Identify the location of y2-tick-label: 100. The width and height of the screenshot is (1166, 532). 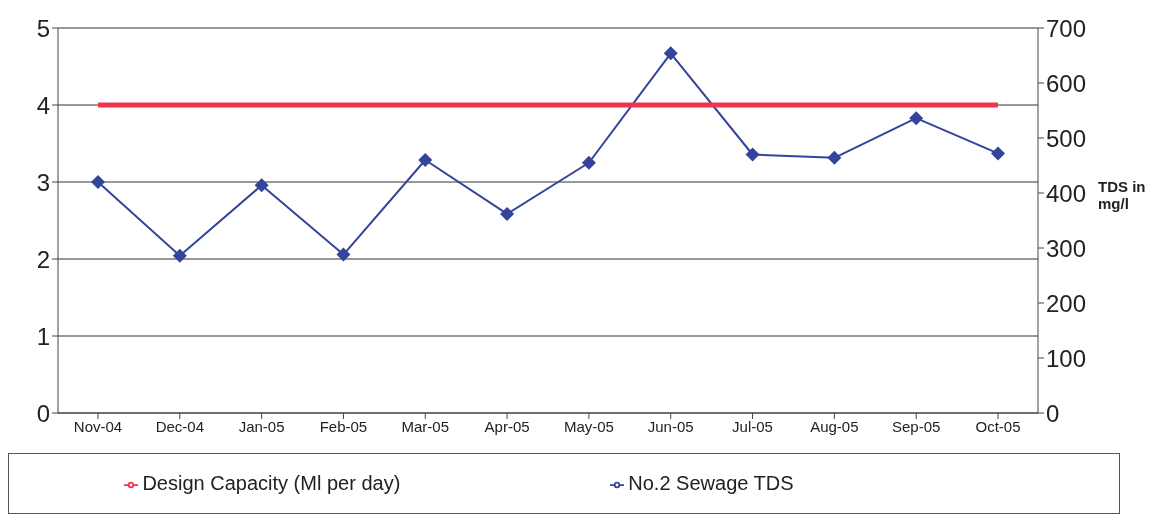
(1066, 358).